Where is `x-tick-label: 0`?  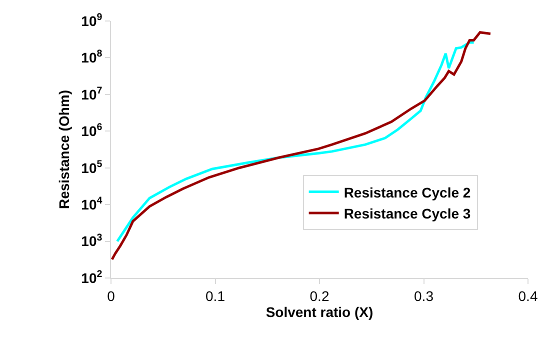
x-tick-label: 0 is located at coordinates (111, 296).